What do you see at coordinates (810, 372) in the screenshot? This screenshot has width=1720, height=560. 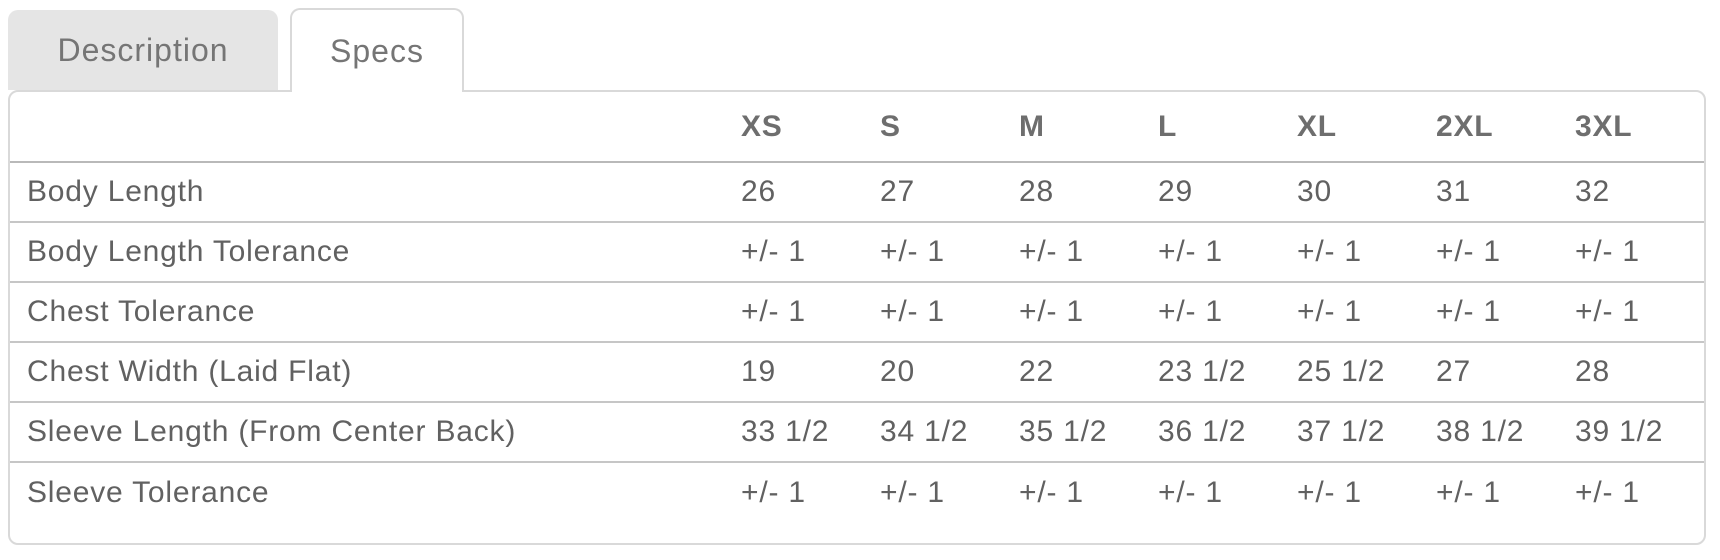 I see `cell-value: 19` at bounding box center [810, 372].